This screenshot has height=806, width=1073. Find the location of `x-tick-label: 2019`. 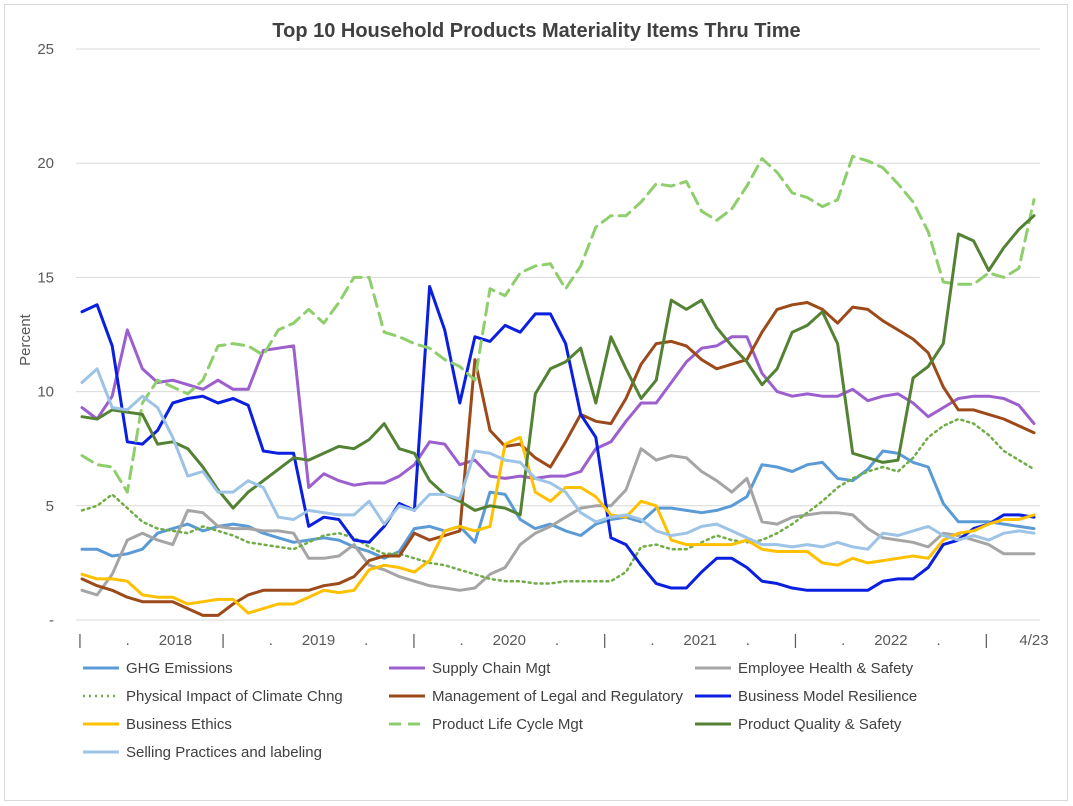

x-tick-label: 2019 is located at coordinates (318, 640).